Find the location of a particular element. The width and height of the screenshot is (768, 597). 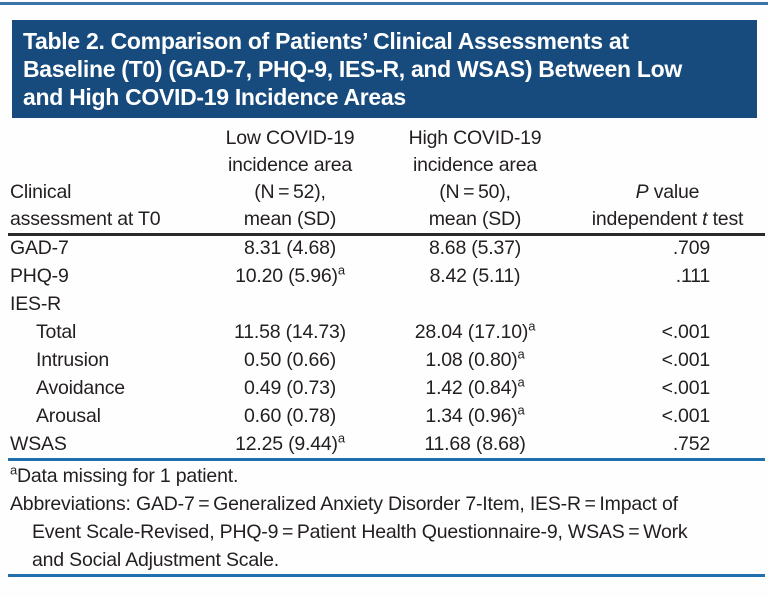

table-row-phq9: PHQ-9 10.20 (5.96)a 8.42 (5.11) .111 is located at coordinates (384, 276).